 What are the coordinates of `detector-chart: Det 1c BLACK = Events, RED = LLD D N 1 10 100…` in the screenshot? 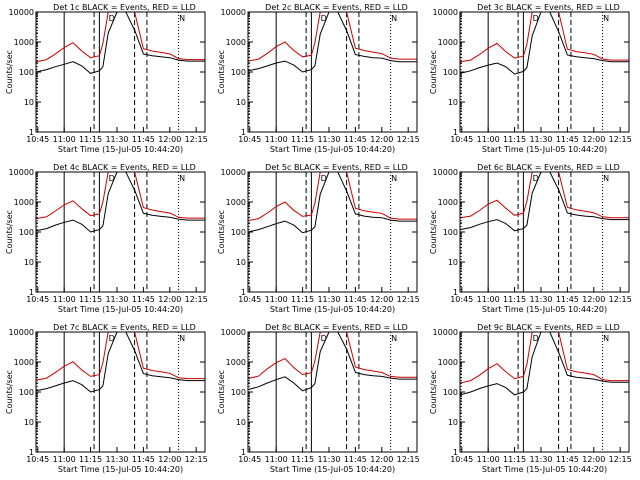 It's located at (106, 78).